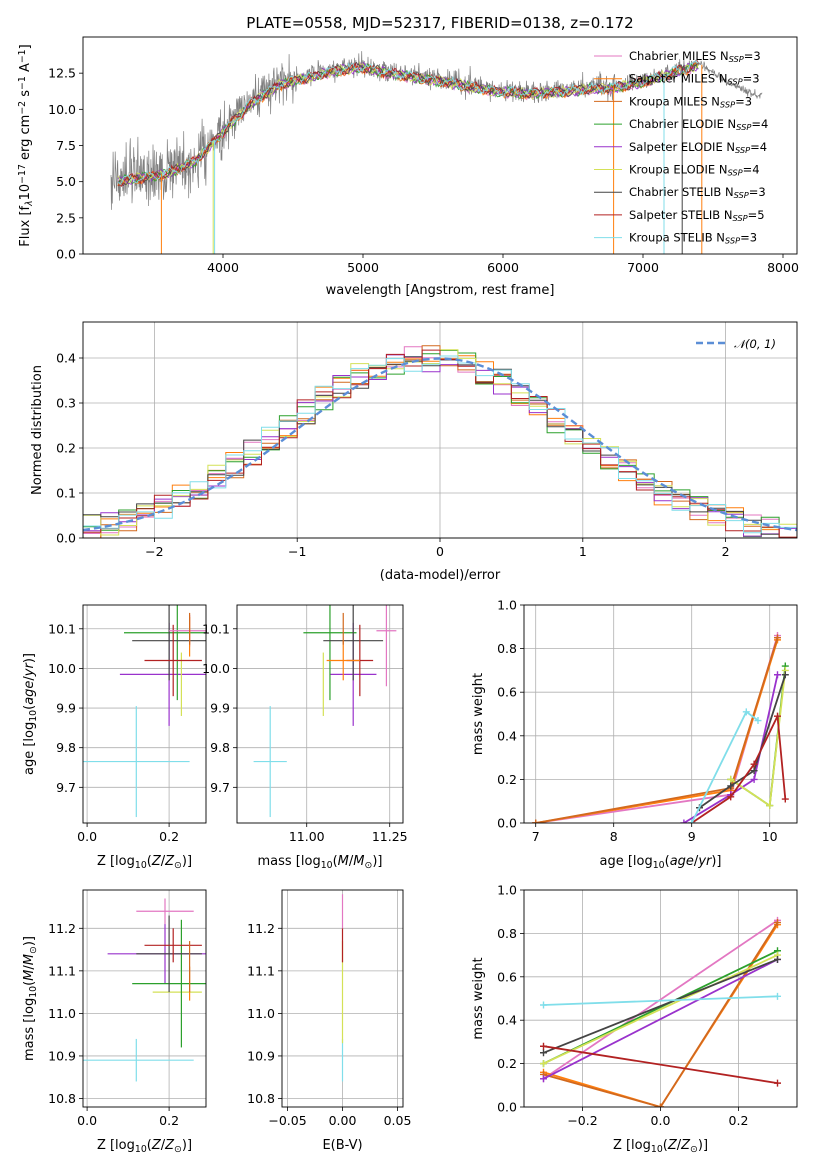 The width and height of the screenshot is (819, 1170). Describe the element at coordinates (398, 1120) in the screenshot. I see `x-tick-label: 0.05` at that location.